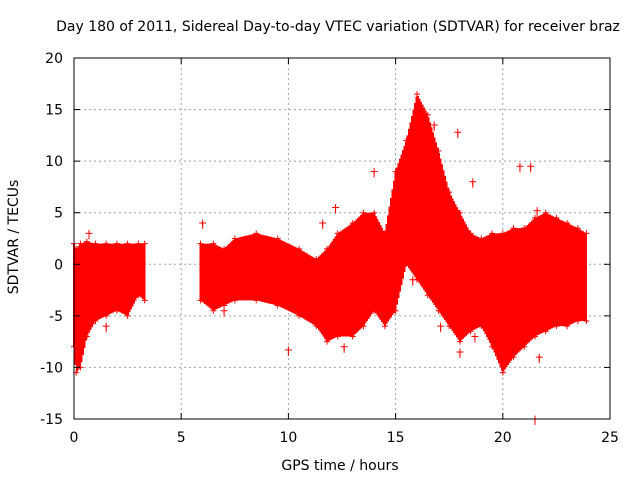 This screenshot has height=480, width=640. What do you see at coordinates (109, 307) in the screenshot?
I see `data-band-segment` at bounding box center [109, 307].